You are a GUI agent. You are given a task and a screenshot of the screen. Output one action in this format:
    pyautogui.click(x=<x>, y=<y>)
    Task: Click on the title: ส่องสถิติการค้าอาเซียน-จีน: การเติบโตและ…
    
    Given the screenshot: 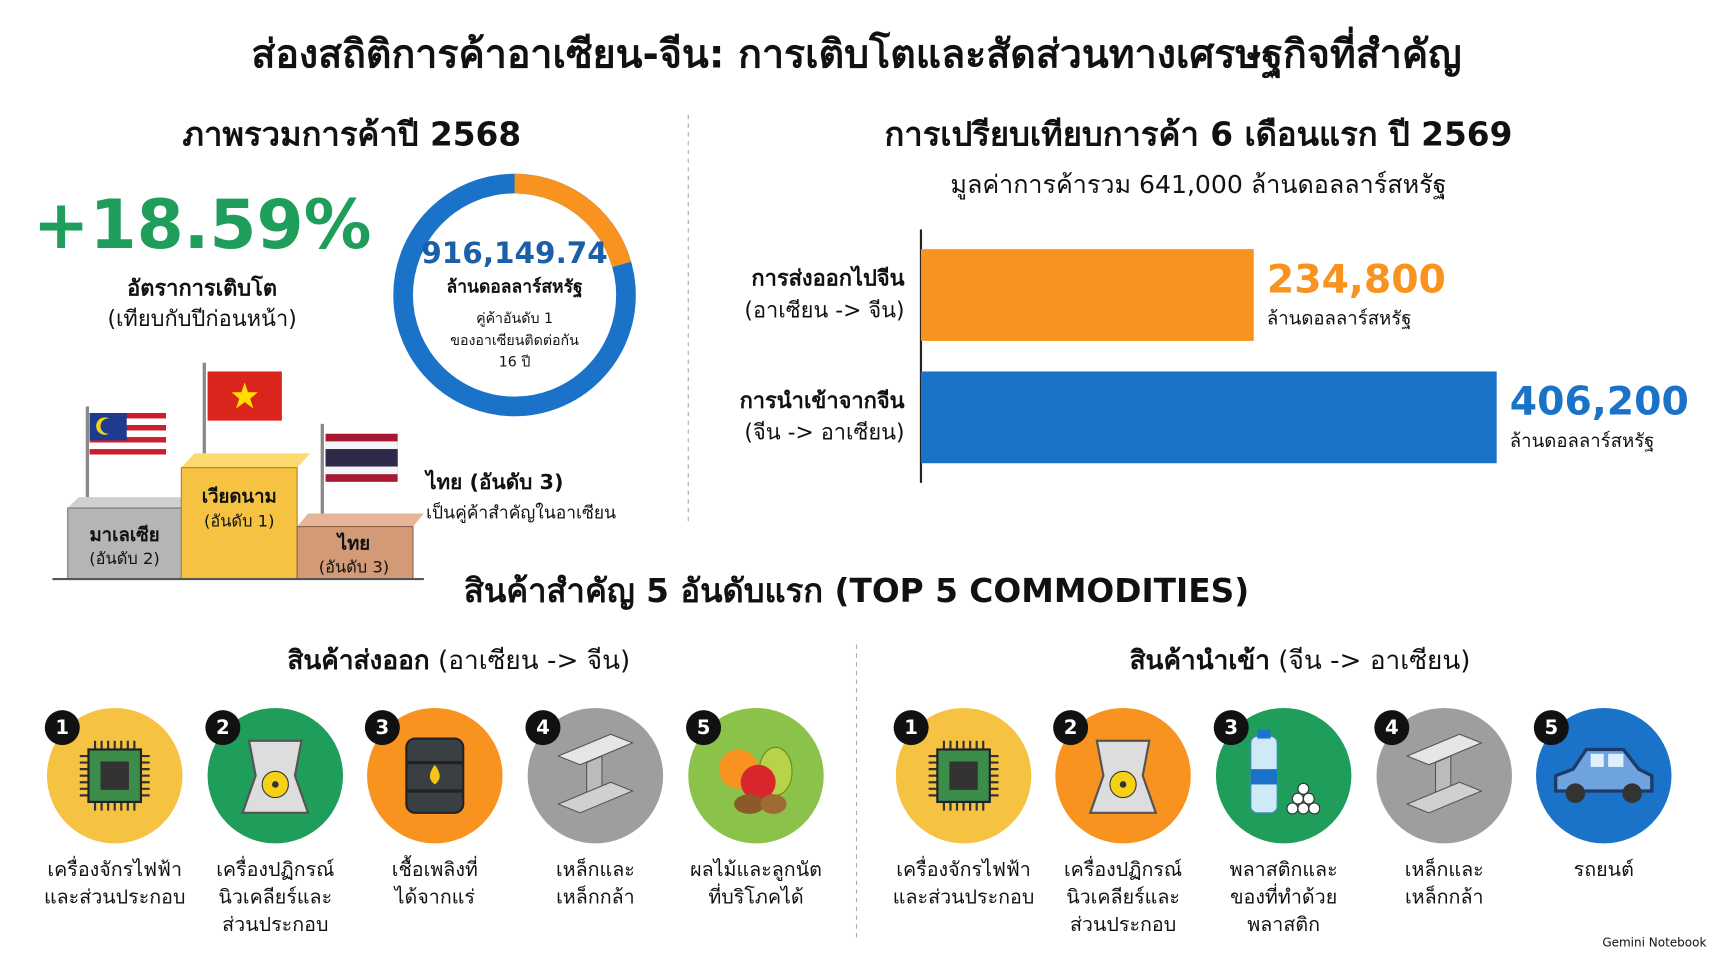 What is the action you would take?
    pyautogui.click(x=856, y=52)
    